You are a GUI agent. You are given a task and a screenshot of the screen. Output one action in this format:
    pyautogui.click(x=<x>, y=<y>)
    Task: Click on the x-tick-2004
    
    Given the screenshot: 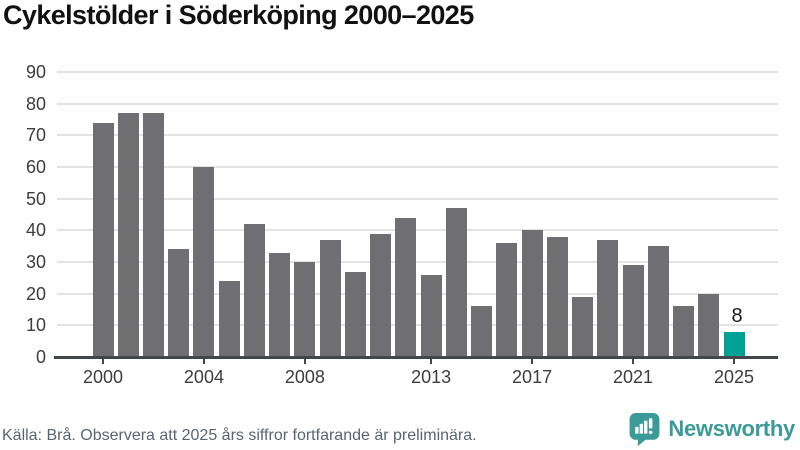 What is the action you would take?
    pyautogui.click(x=203, y=360)
    